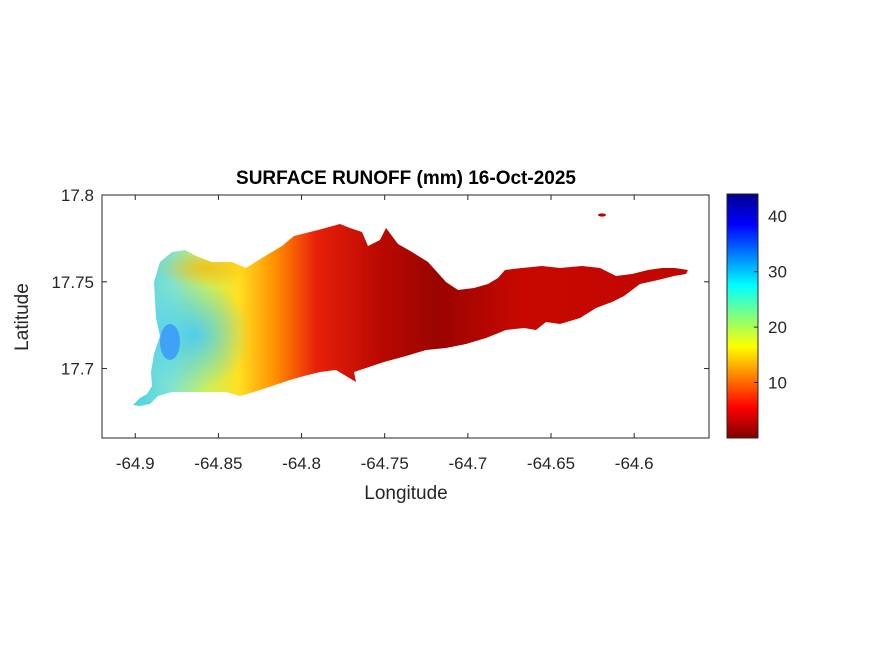 Image resolution: width=875 pixels, height=656 pixels. What do you see at coordinates (405, 493) in the screenshot?
I see `x-axis-label: Longitude` at bounding box center [405, 493].